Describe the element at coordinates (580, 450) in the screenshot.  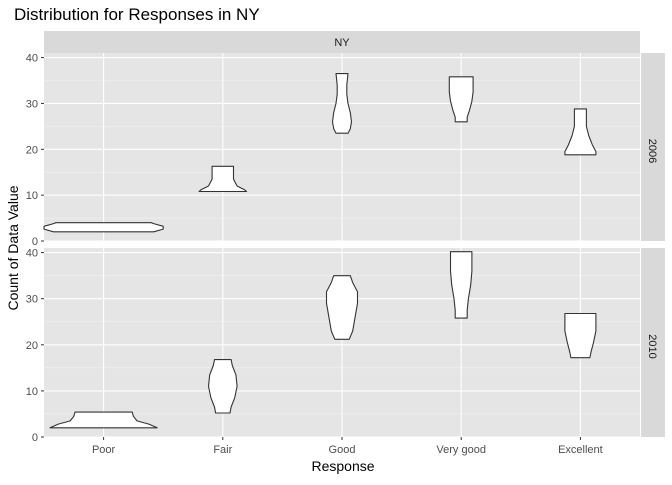
I see `x-tick-label: Excellent` at that location.